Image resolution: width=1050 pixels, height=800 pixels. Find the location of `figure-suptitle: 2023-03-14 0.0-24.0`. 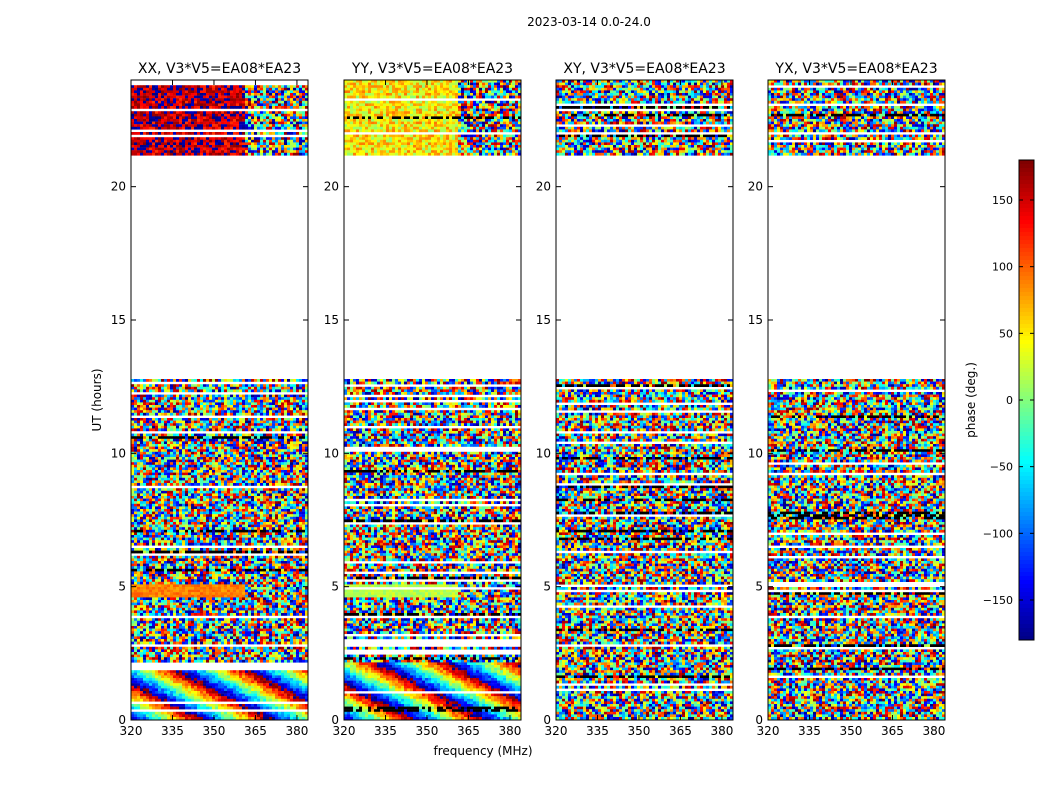

figure-suptitle: 2023-03-14 0.0-24.0 is located at coordinates (589, 22).